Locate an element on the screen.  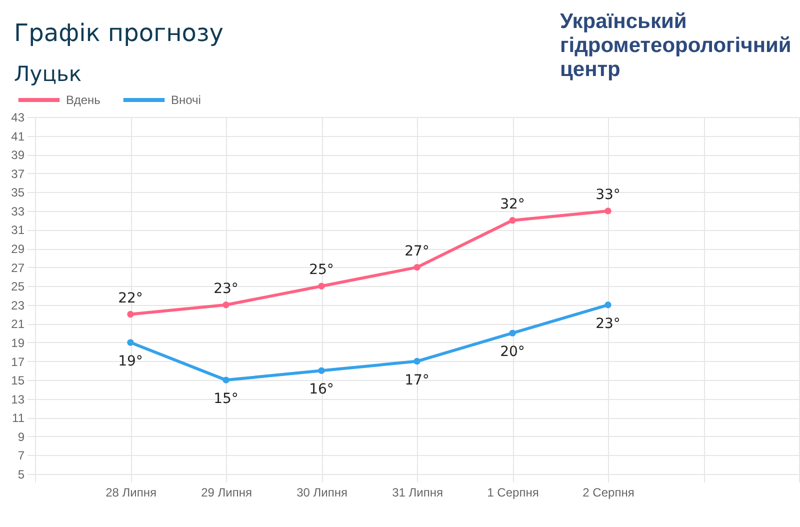
text: Український гідрометеорологічний центр is located at coordinates (676, 45).